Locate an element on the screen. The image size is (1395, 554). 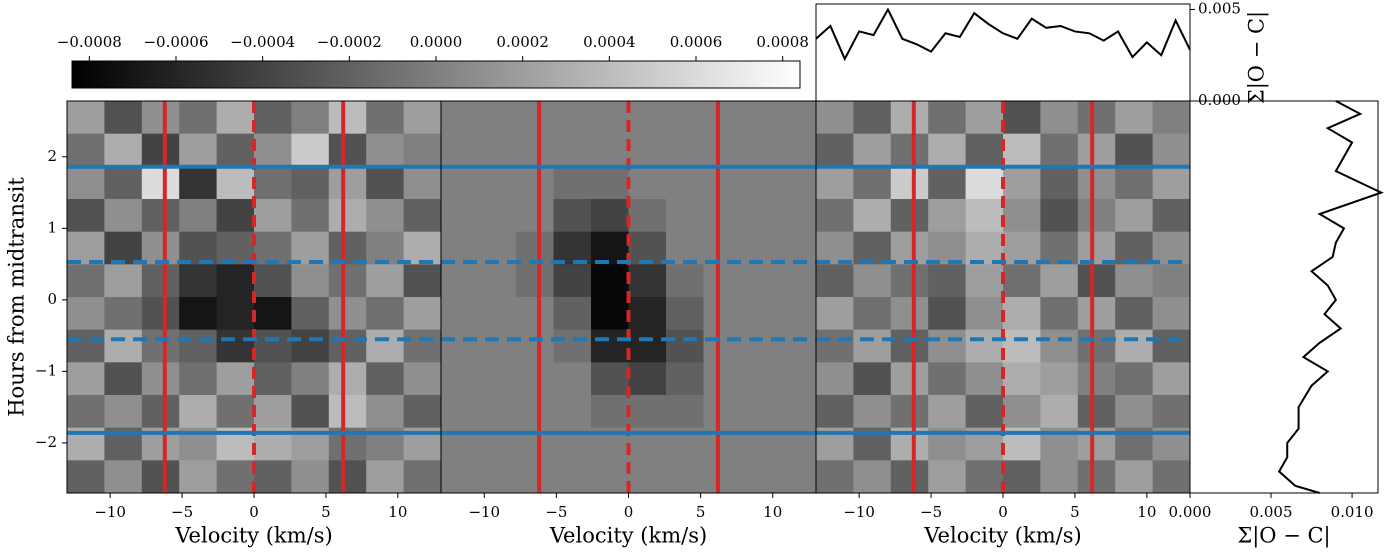
colorbar-tick-label: −0.0004 is located at coordinates (262, 42).